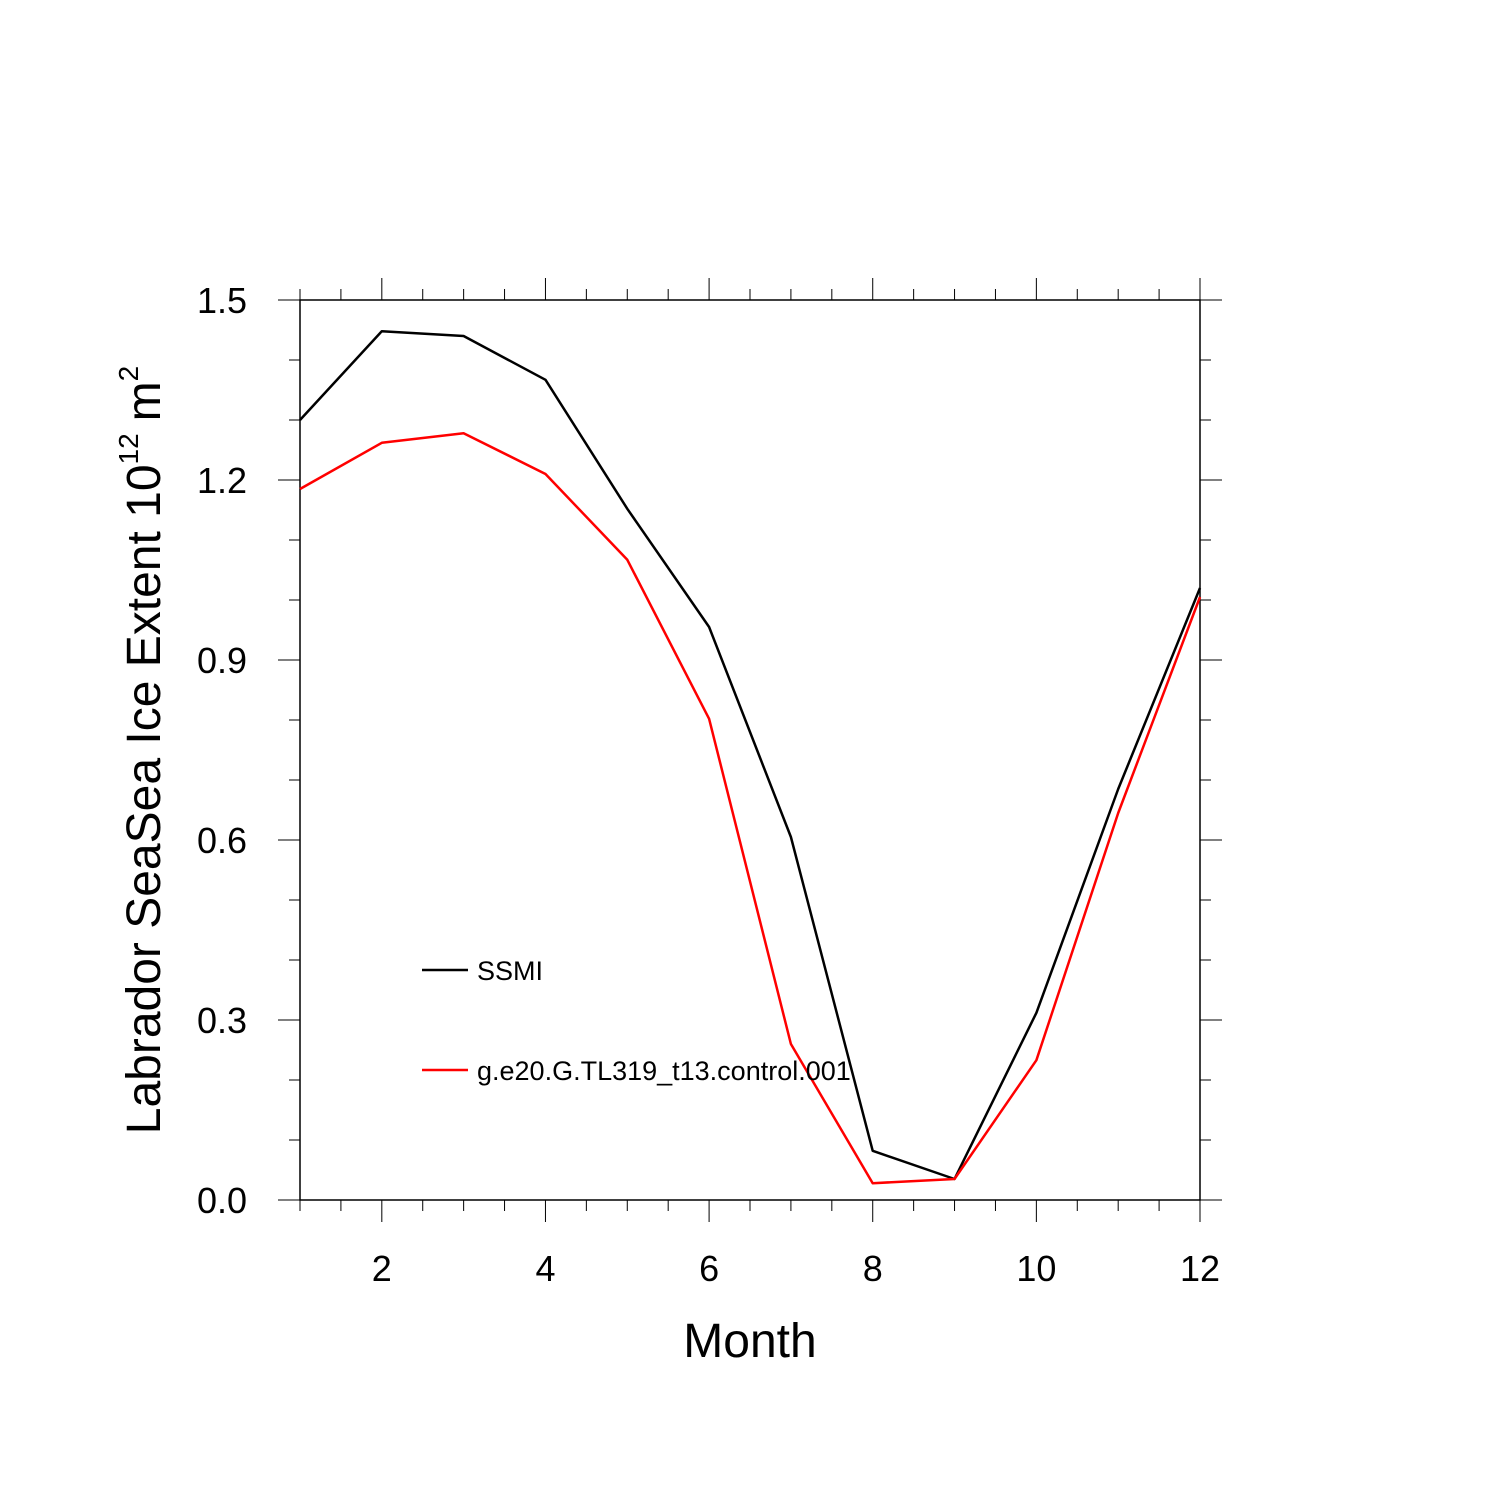 The height and width of the screenshot is (1500, 1500). What do you see at coordinates (222, 300) in the screenshot?
I see `y-tick-label: 1.5` at bounding box center [222, 300].